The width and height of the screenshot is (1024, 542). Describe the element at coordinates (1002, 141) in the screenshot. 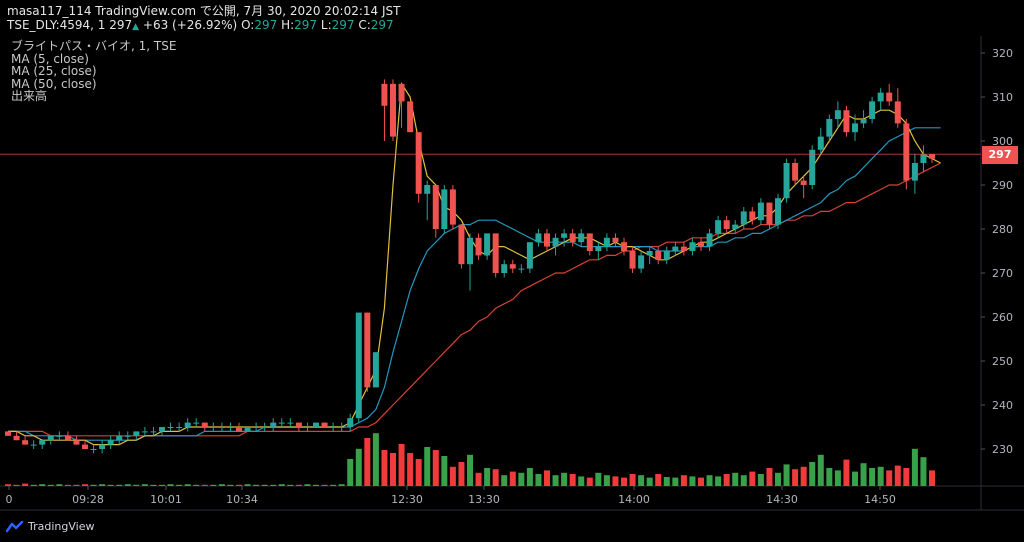

I see `price-tick-label: 300` at that location.